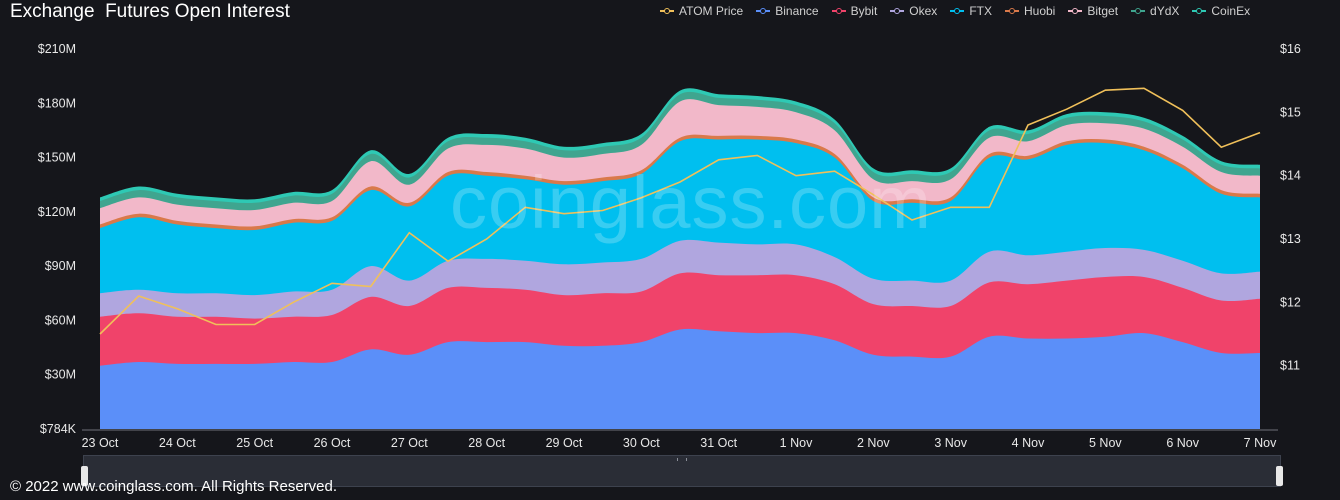 Image resolution: width=1340 pixels, height=500 pixels. I want to click on x-tick-label: 31 Oct, so click(718, 443).